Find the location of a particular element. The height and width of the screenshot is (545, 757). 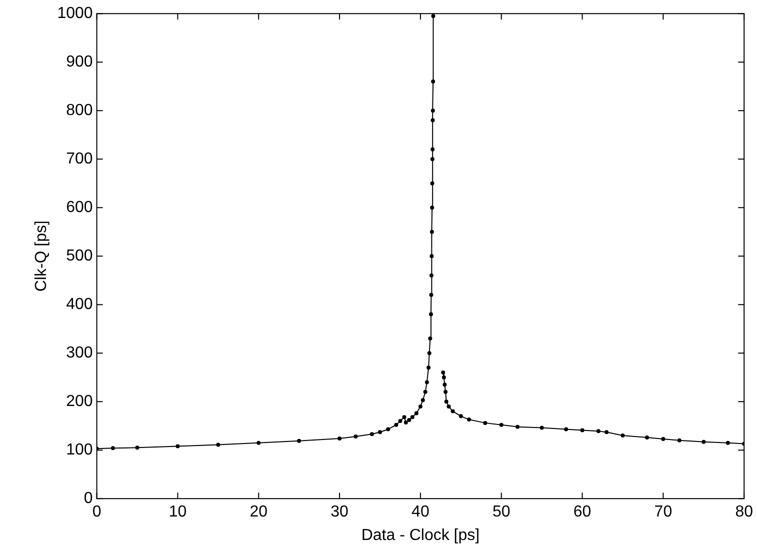

y-tick-label: 500 is located at coordinates (79, 256).